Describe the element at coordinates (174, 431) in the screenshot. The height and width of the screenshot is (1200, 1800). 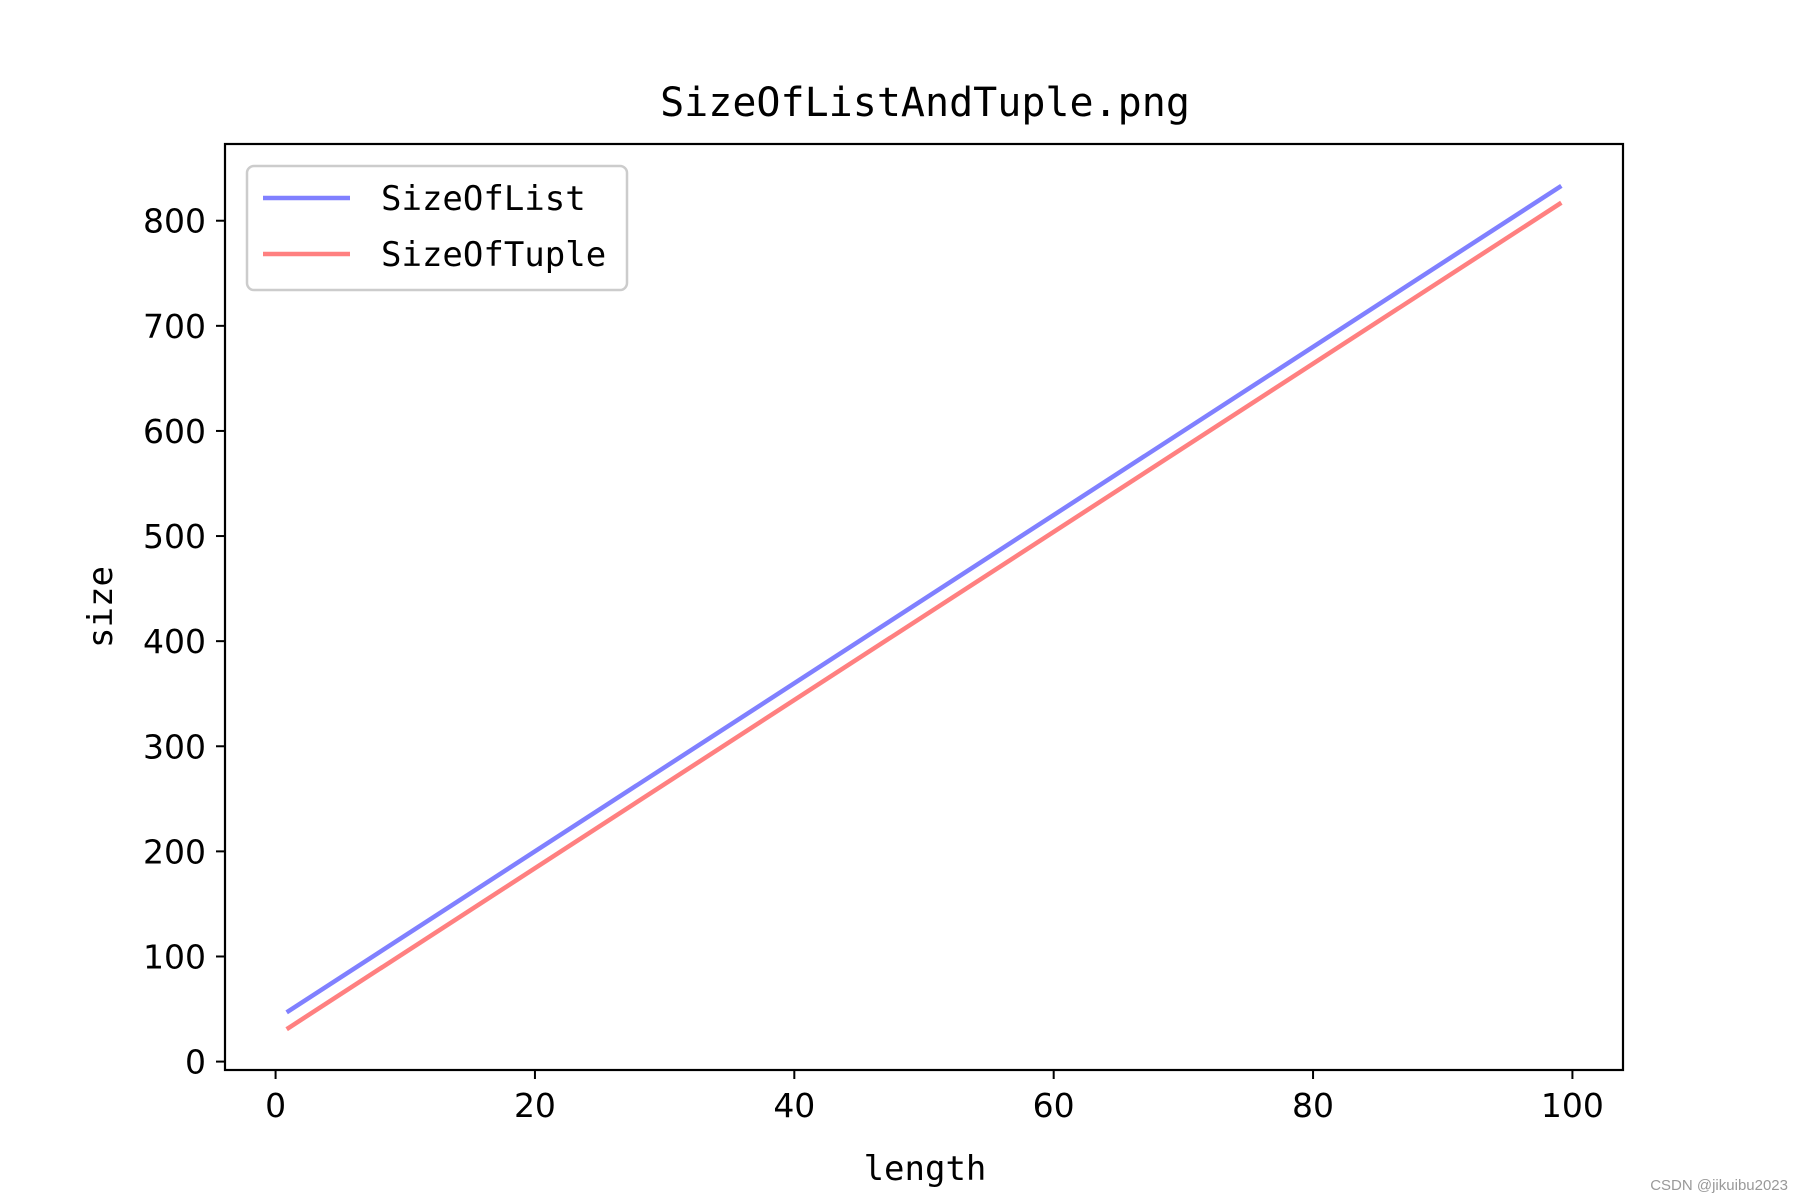
I see `y-tick-label: 600` at that location.